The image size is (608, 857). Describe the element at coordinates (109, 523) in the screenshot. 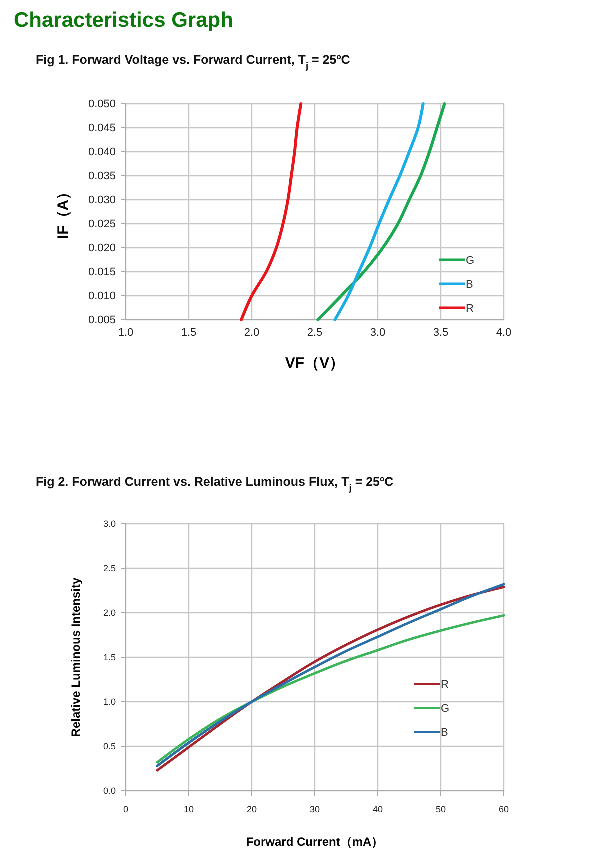

I see `y-tick-label: 3.0` at that location.